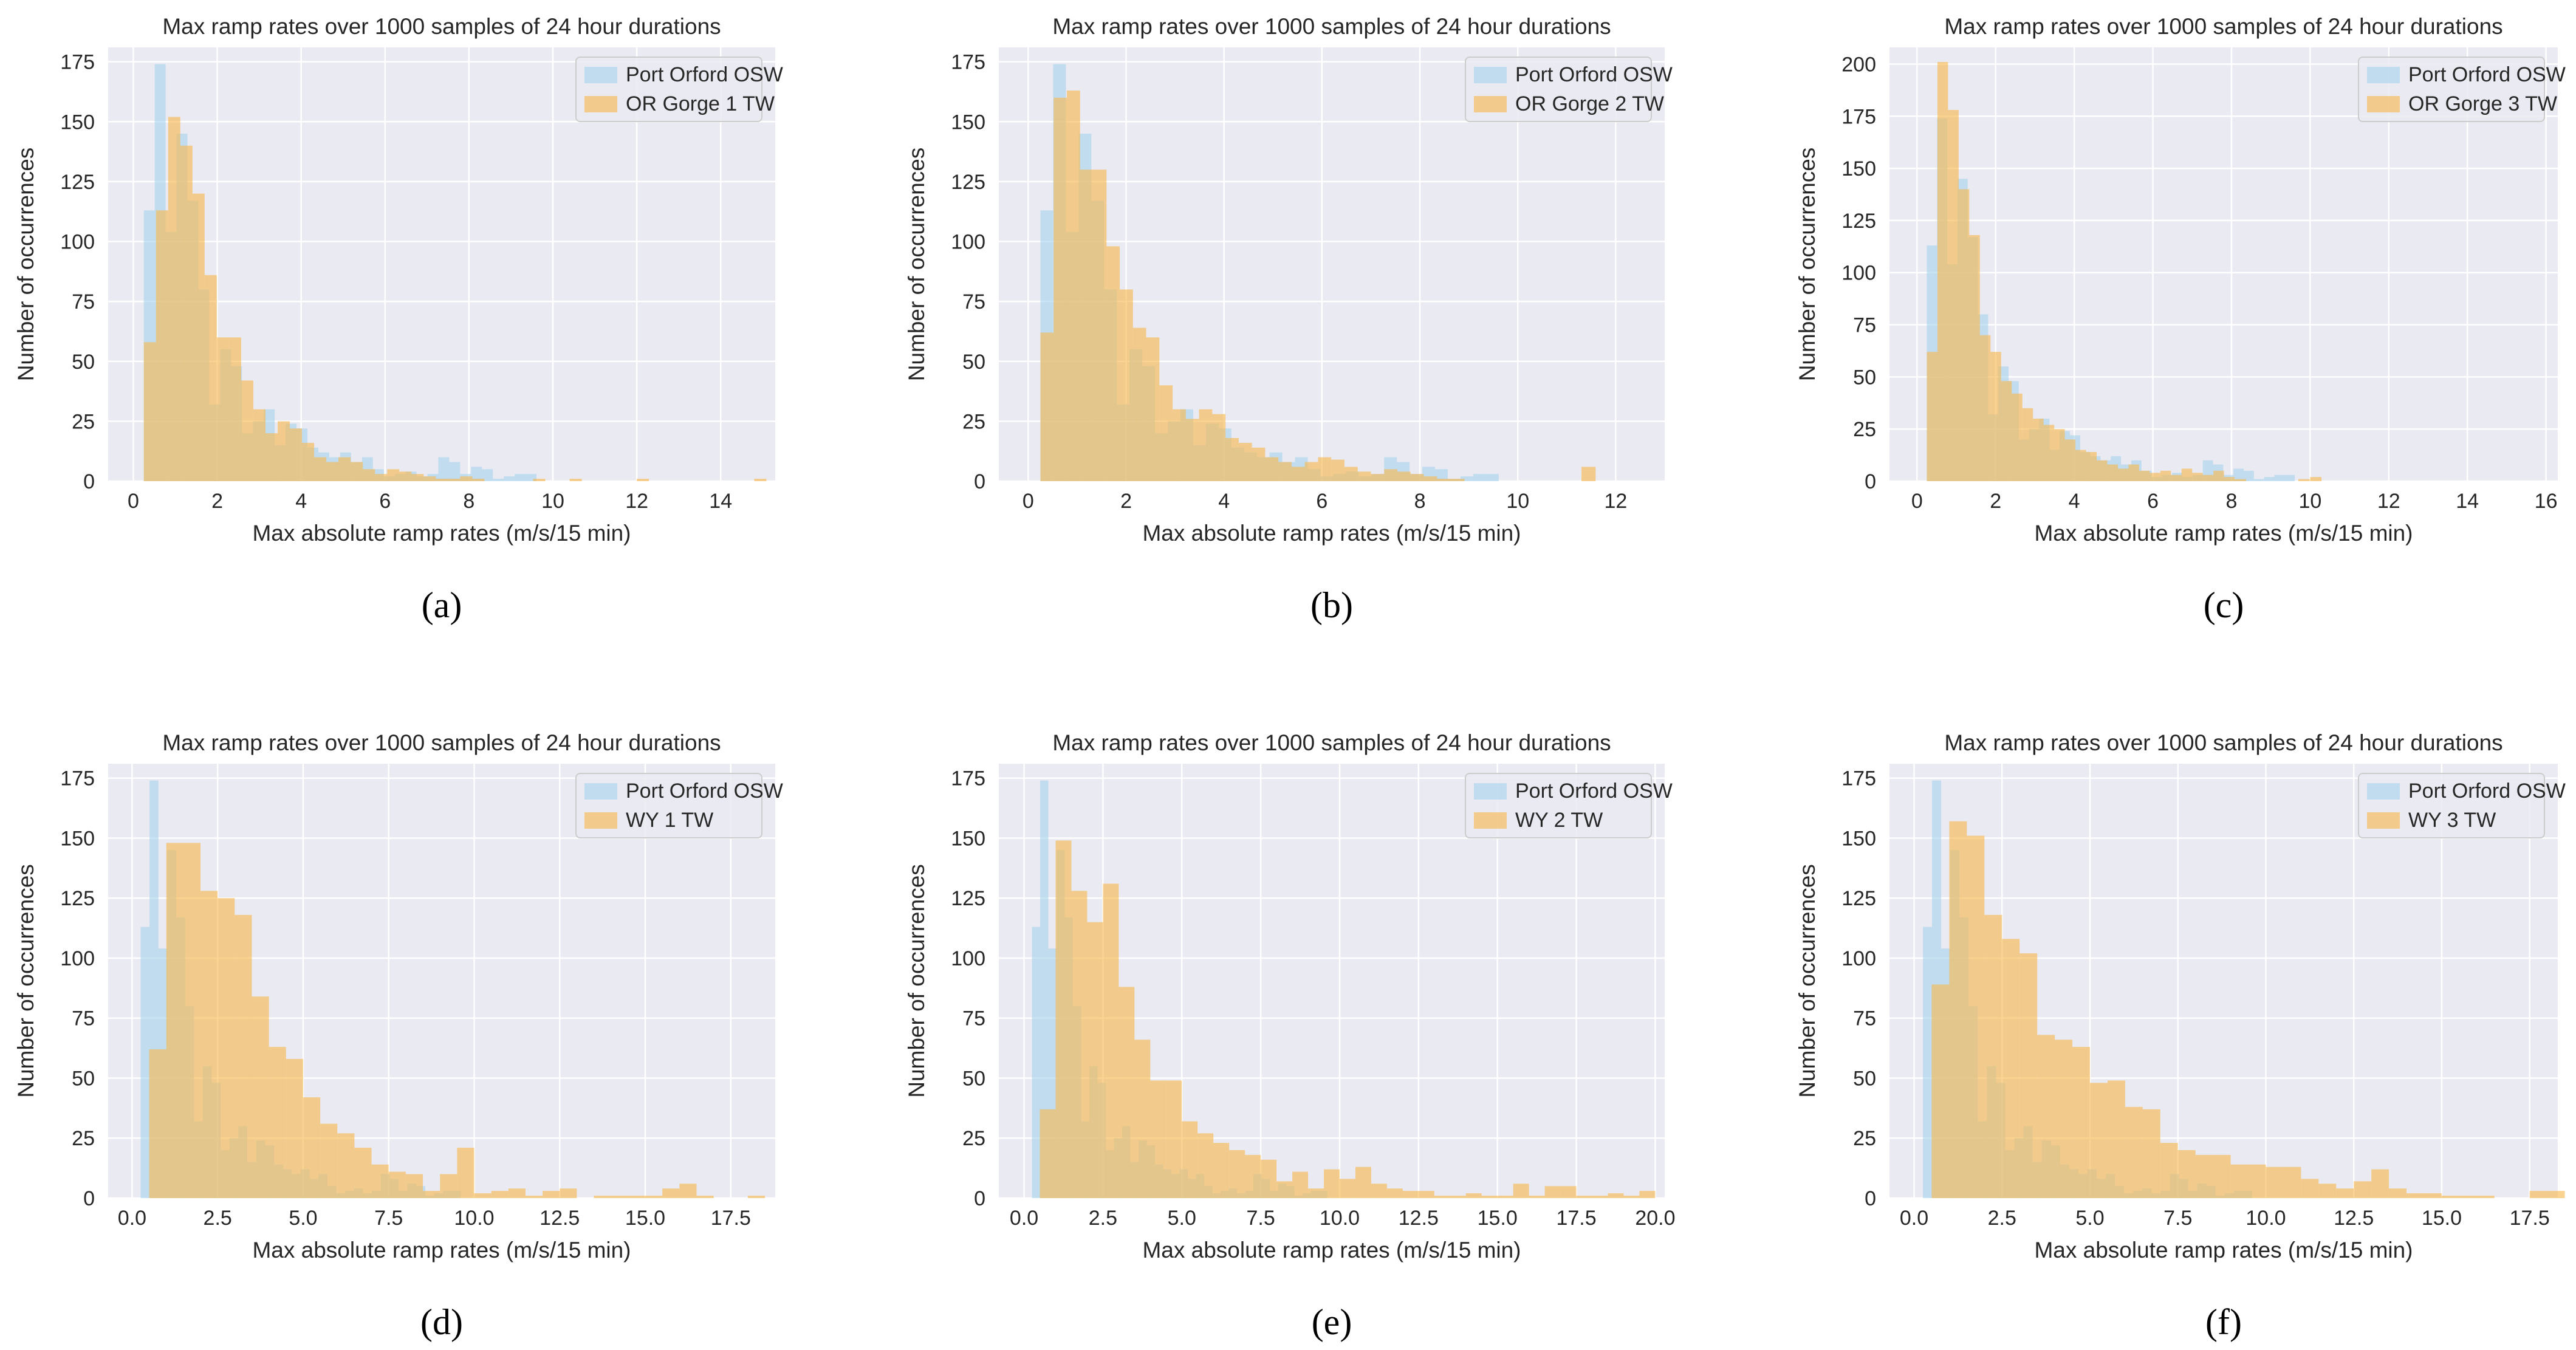 This screenshot has height=1350, width=2576. Describe the element at coordinates (2452, 821) in the screenshot. I see `legend-label: WY 3 TW` at that location.